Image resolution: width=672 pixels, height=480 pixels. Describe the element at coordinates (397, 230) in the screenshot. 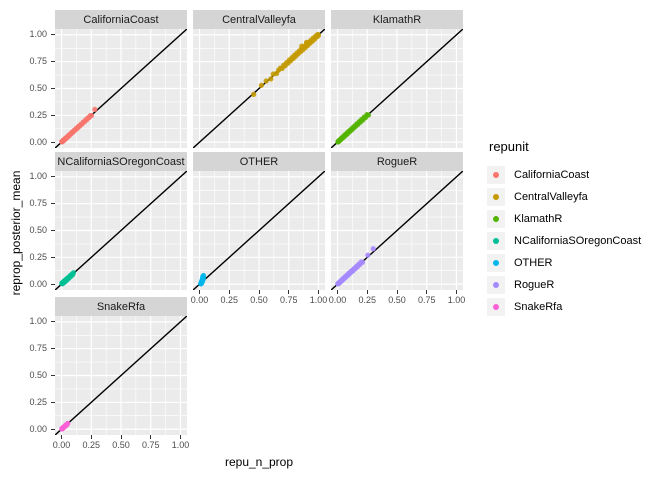

I see `facet-panel-RogueR` at that location.